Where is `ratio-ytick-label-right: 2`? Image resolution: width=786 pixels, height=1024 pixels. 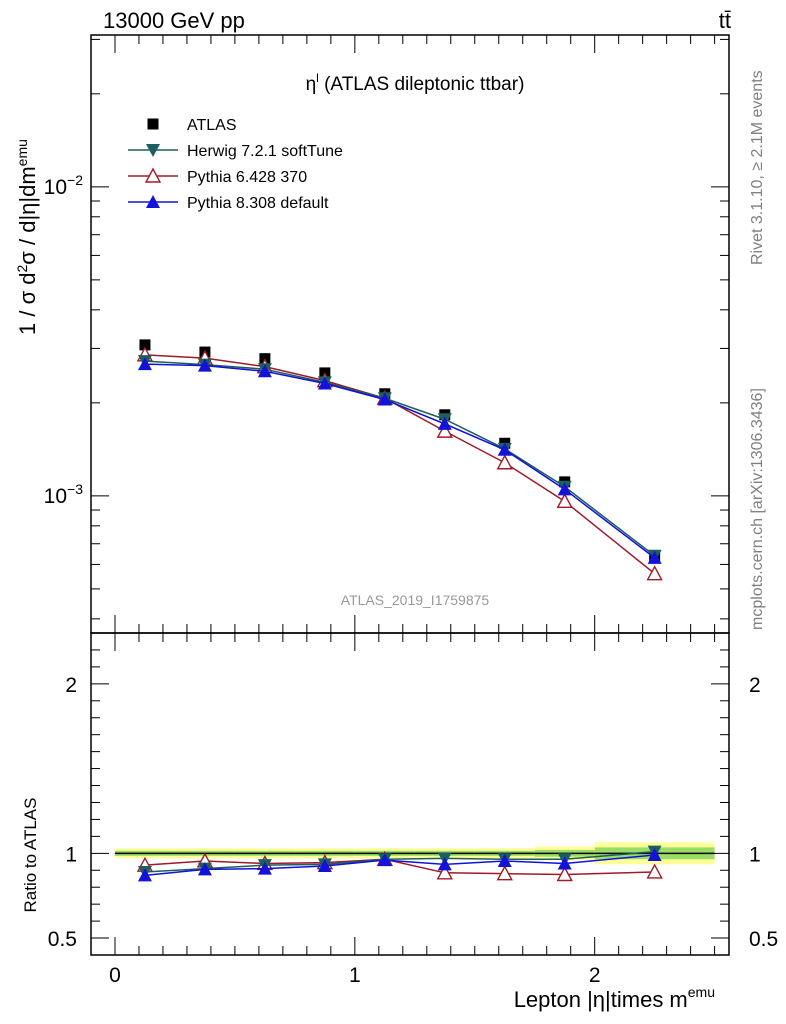
ratio-ytick-label-right: 2 is located at coordinates (755, 685).